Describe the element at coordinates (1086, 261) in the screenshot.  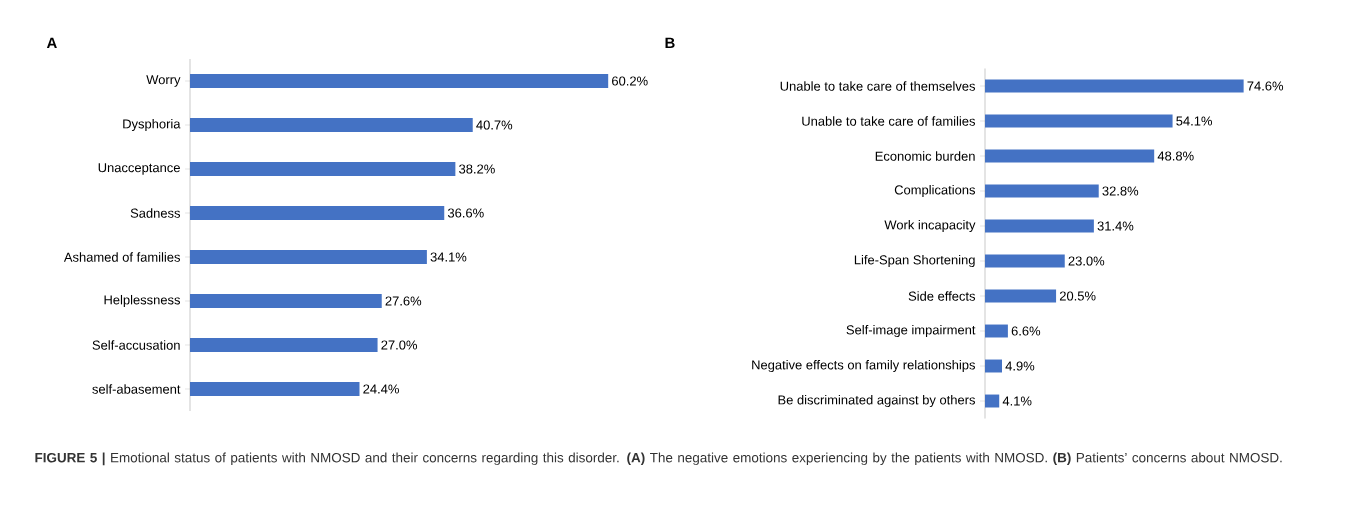
I see `data-label: 23.0%` at that location.